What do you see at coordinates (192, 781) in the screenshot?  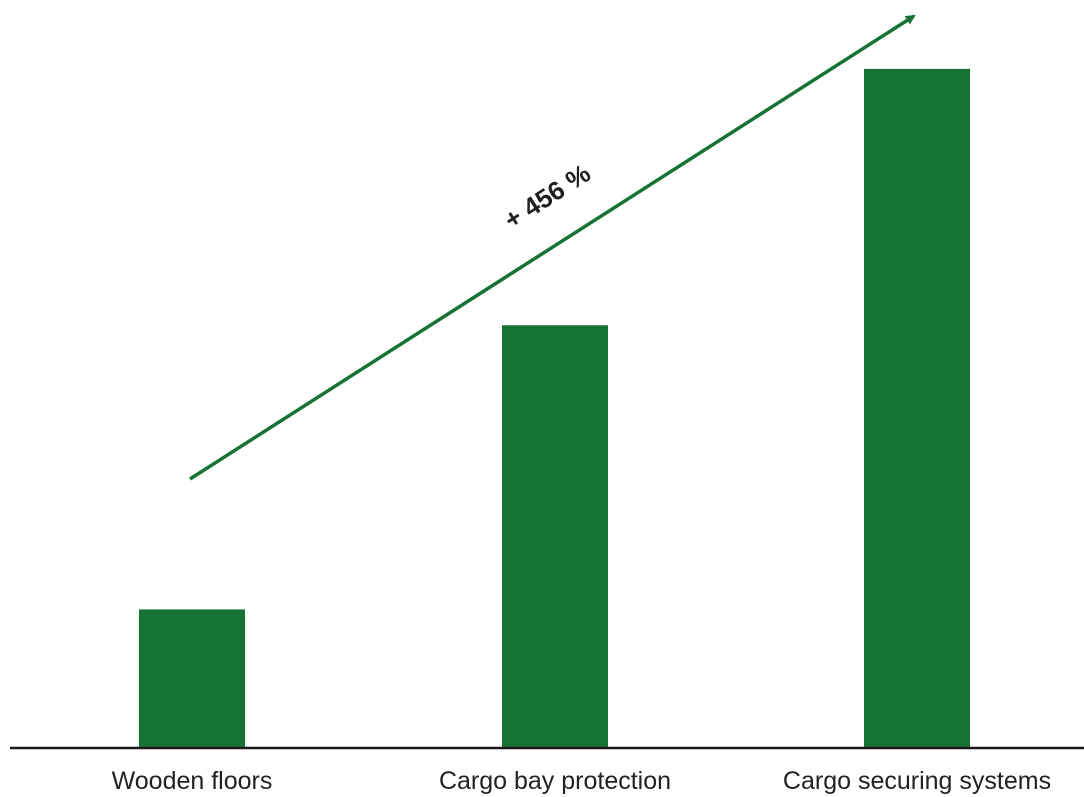 I see `category-label: Wooden floors` at bounding box center [192, 781].